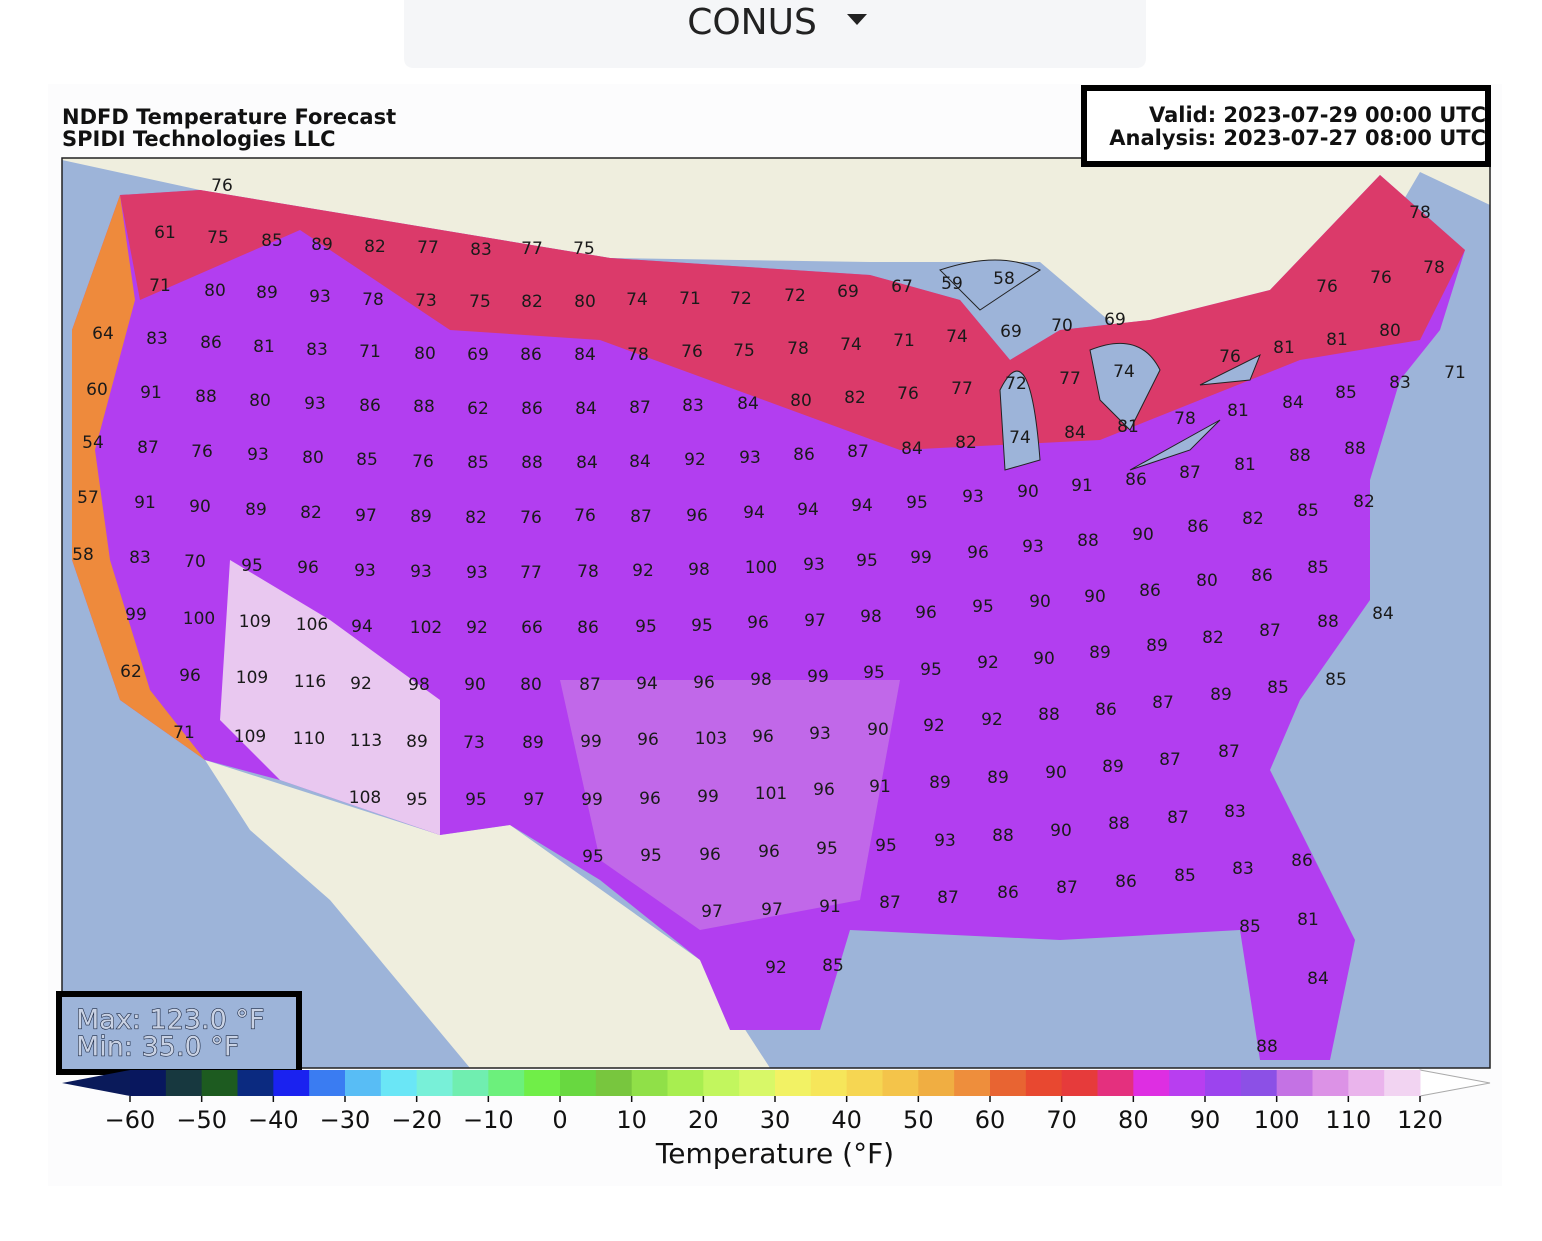  I want to click on station-value: 73, so click(474, 743).